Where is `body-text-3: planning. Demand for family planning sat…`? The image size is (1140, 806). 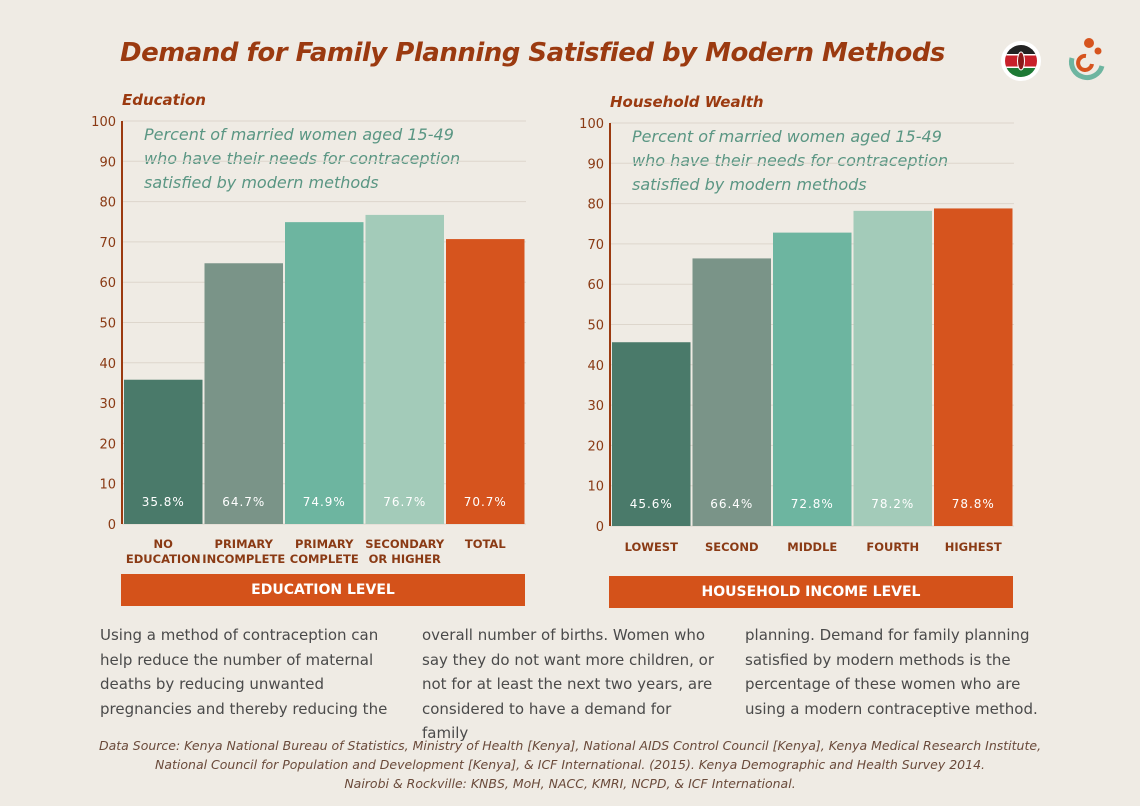
body-text-3: planning. Demand for family planning sat… is located at coordinates (891, 672).